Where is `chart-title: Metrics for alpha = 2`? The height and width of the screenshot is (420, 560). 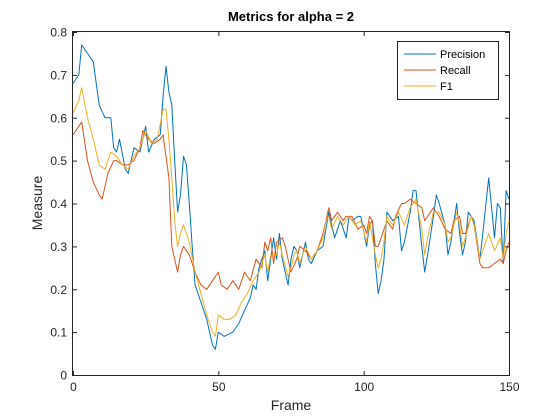 chart-title: Metrics for alpha = 2 is located at coordinates (291, 16).